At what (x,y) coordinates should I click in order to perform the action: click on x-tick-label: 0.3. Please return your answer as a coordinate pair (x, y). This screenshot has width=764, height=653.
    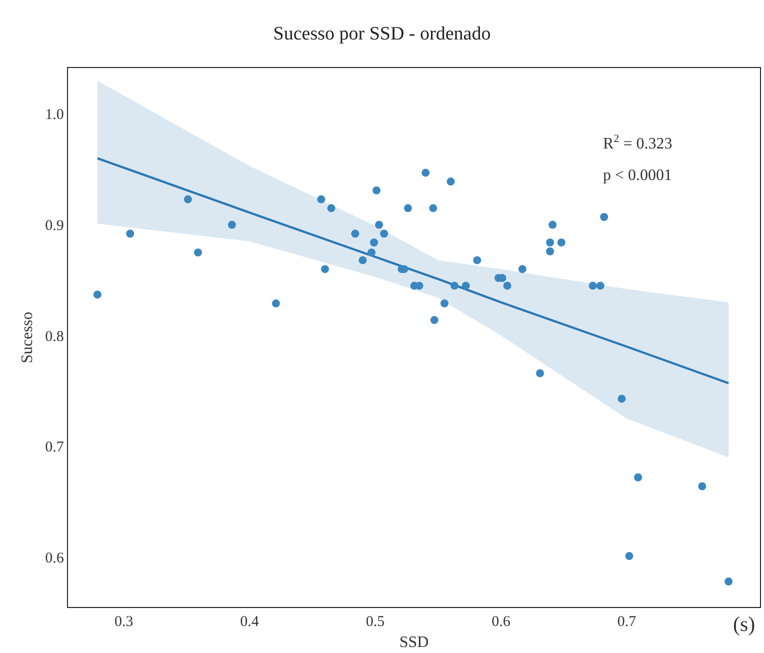
    Looking at the image, I should click on (124, 622).